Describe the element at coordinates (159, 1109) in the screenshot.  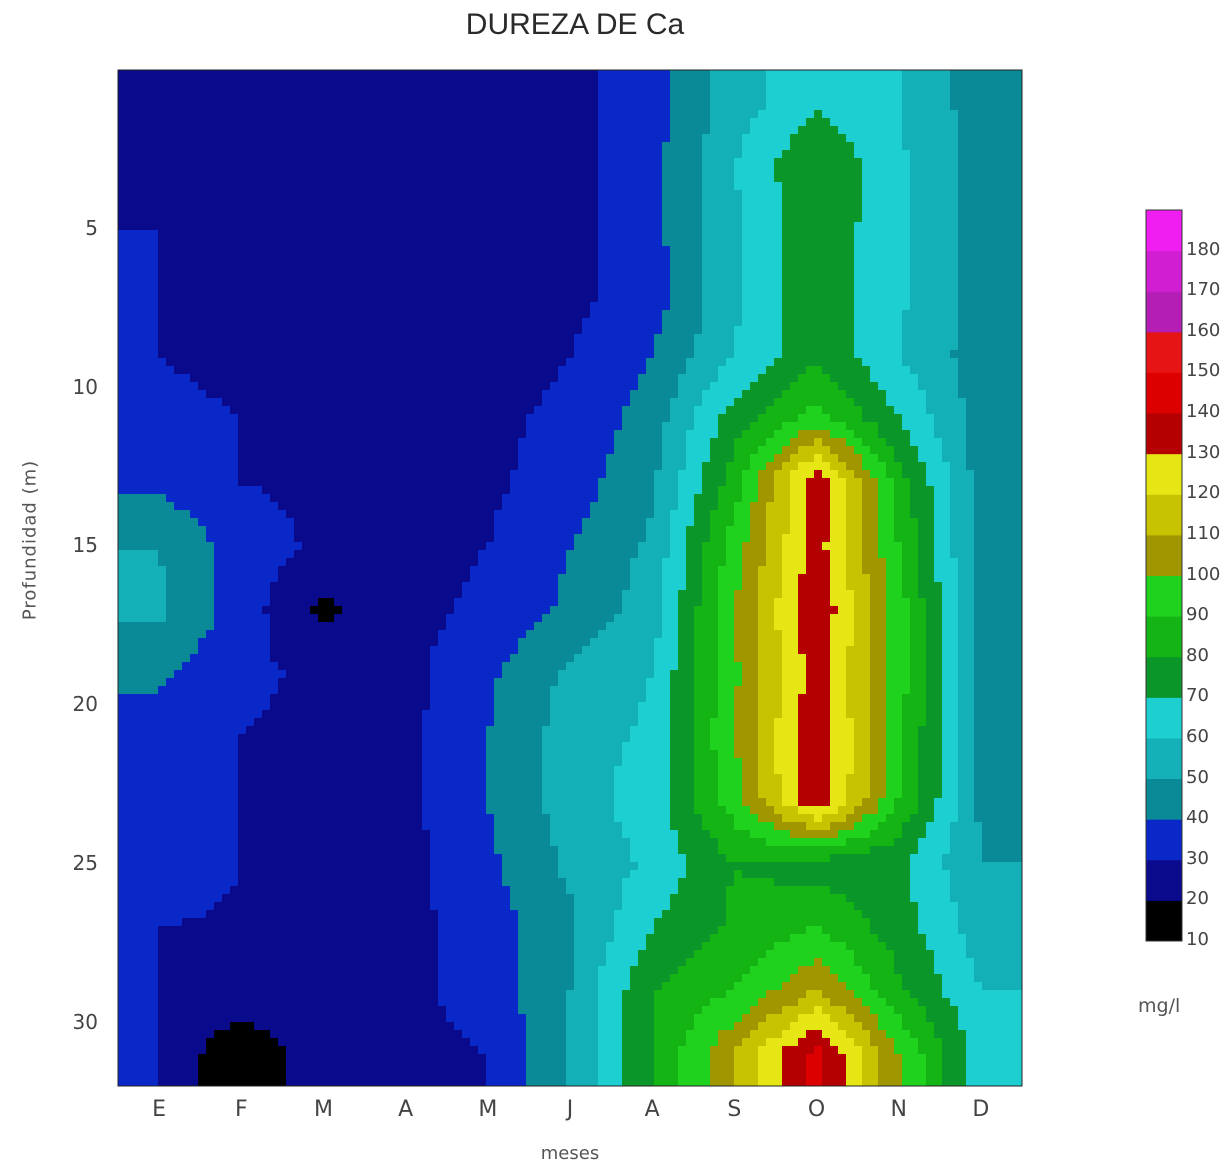
I see `x-tick-label: E` at that location.